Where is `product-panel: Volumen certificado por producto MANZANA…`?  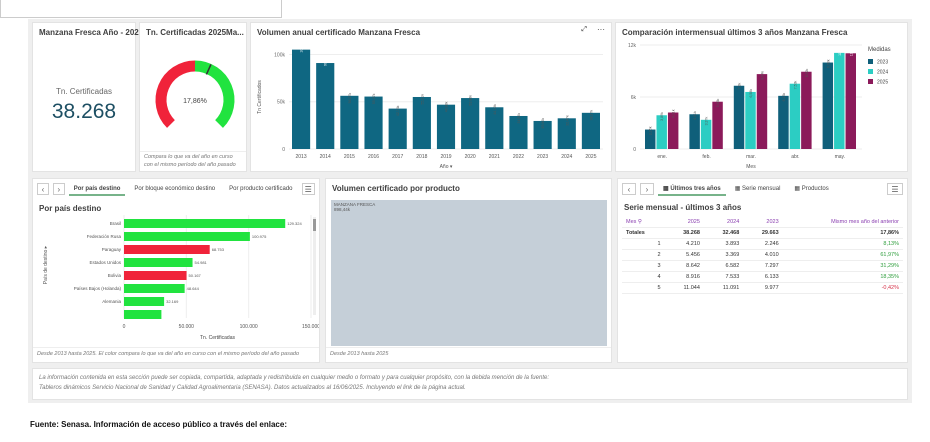
product-panel: Volumen certificado por producto MANZANA… is located at coordinates (468, 270).